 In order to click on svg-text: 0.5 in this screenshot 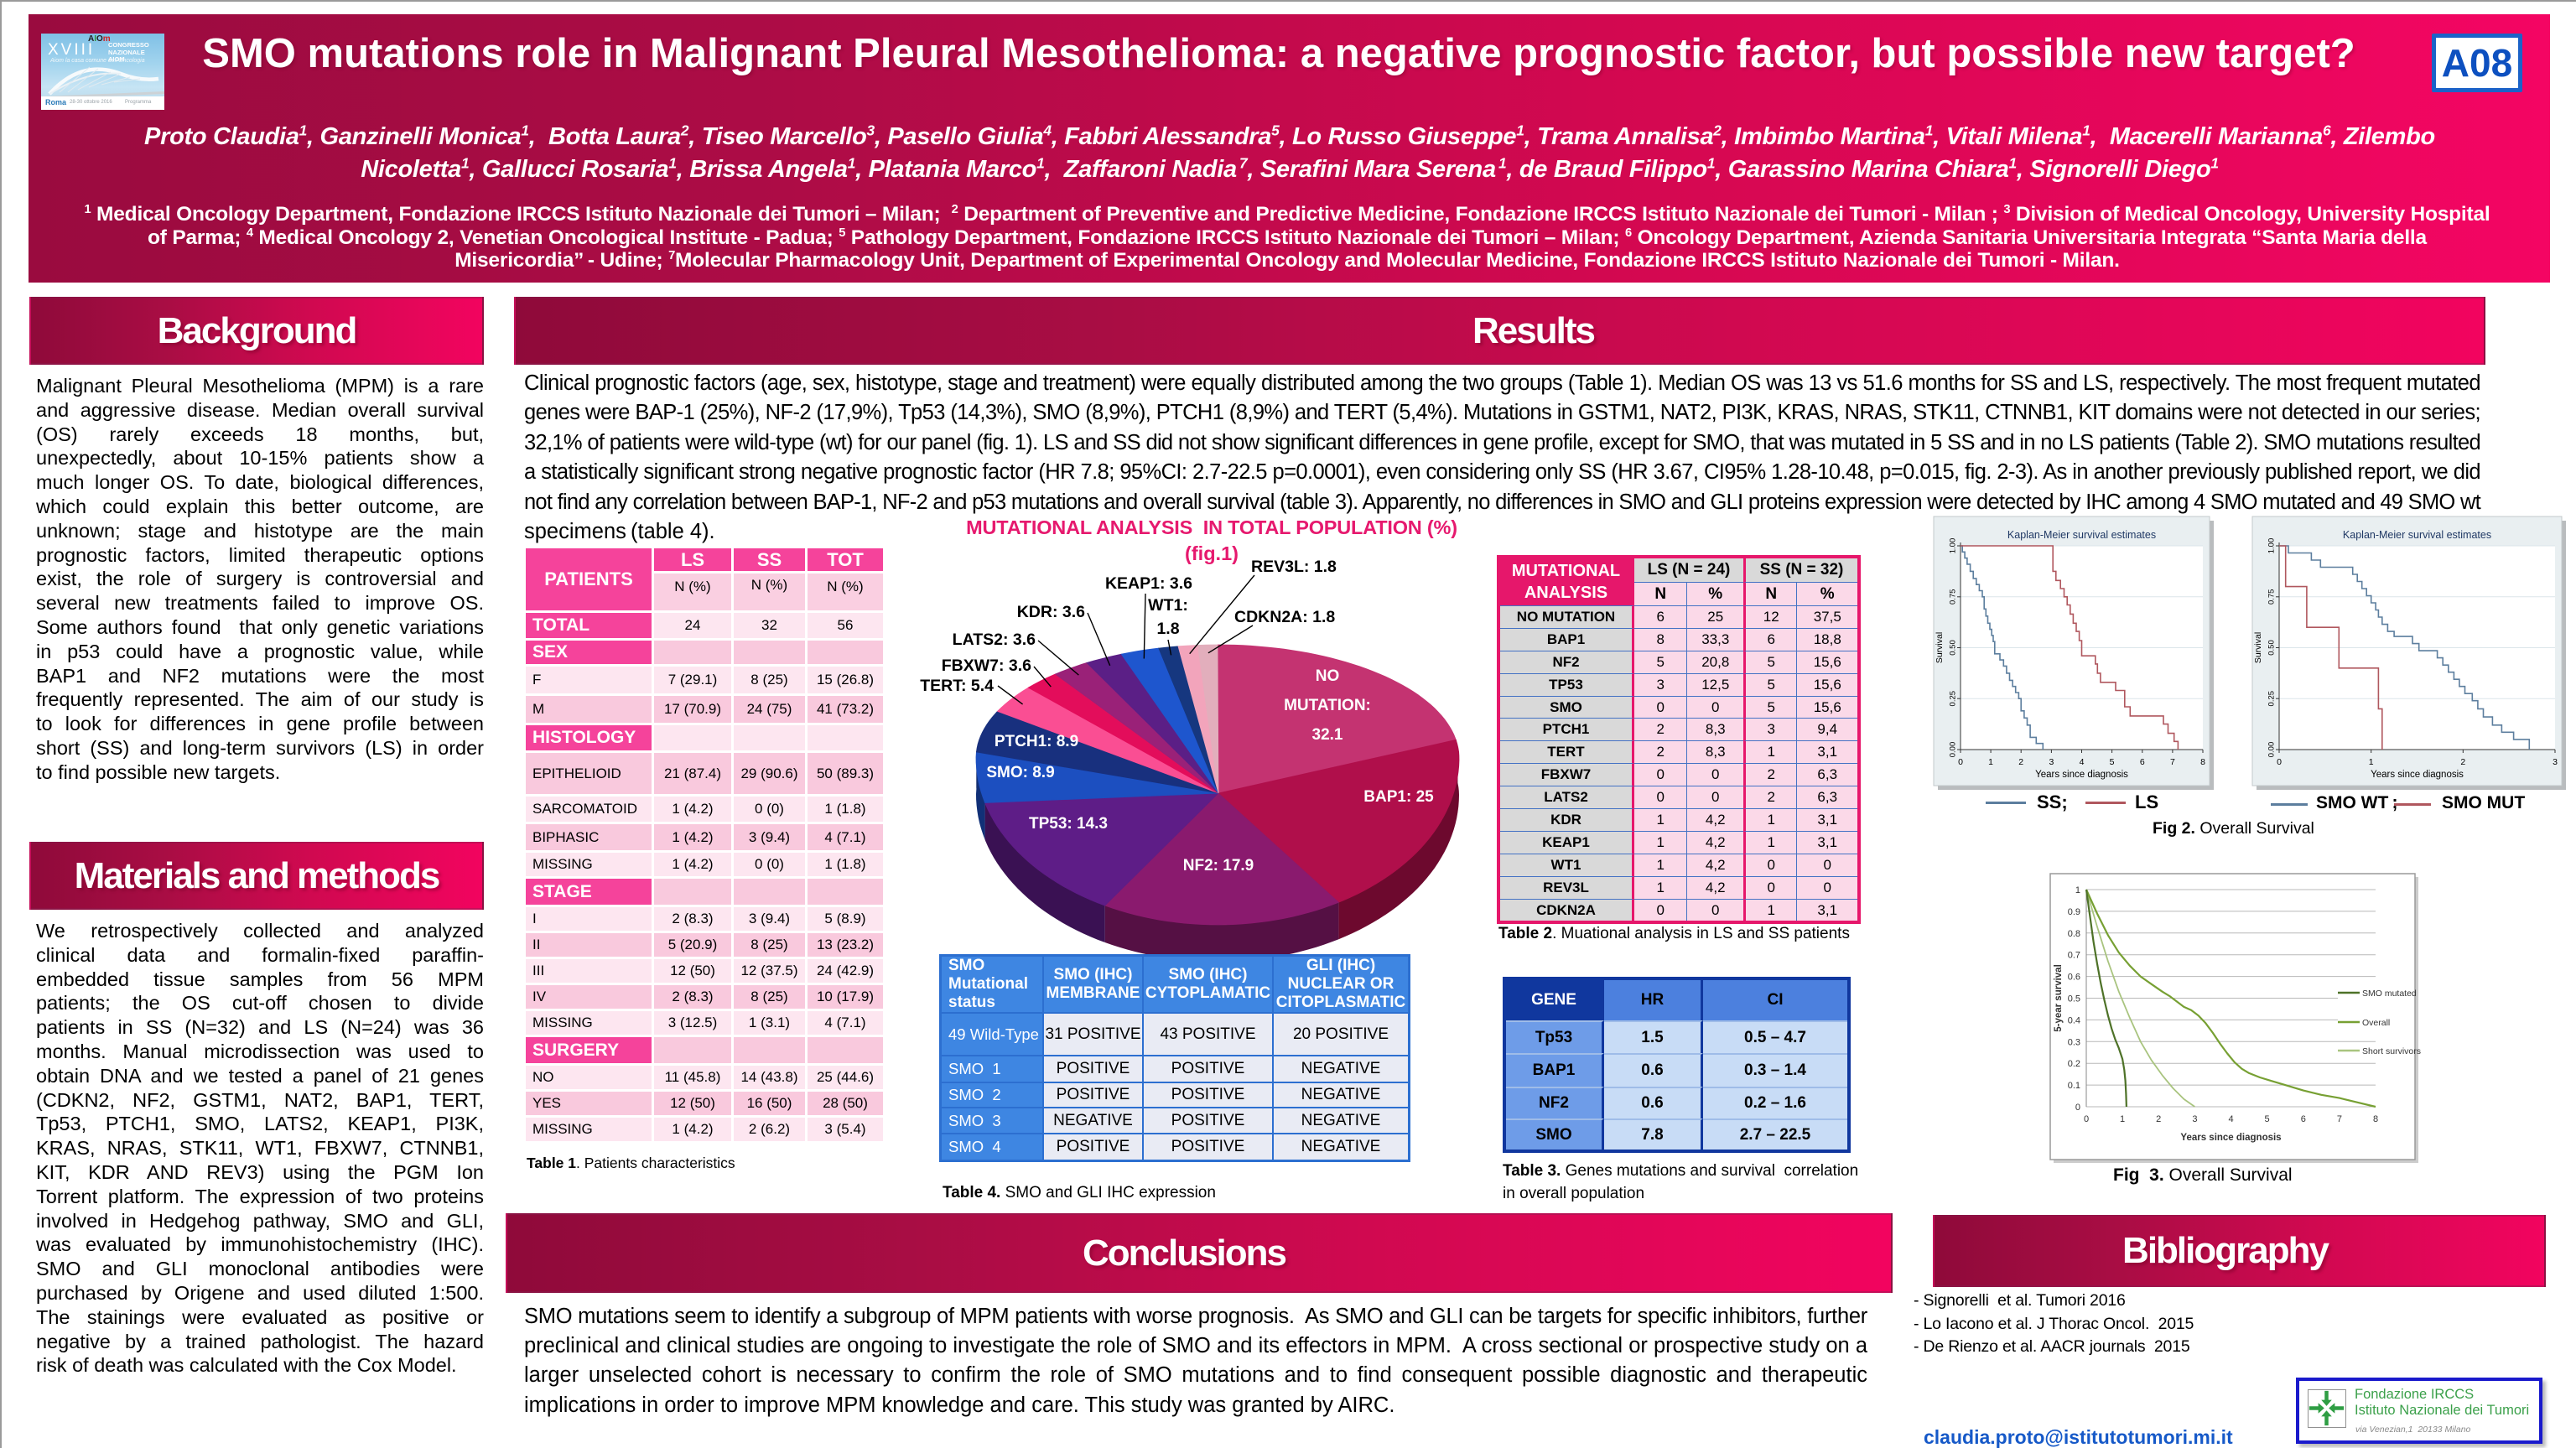, I will do `click(2074, 999)`.